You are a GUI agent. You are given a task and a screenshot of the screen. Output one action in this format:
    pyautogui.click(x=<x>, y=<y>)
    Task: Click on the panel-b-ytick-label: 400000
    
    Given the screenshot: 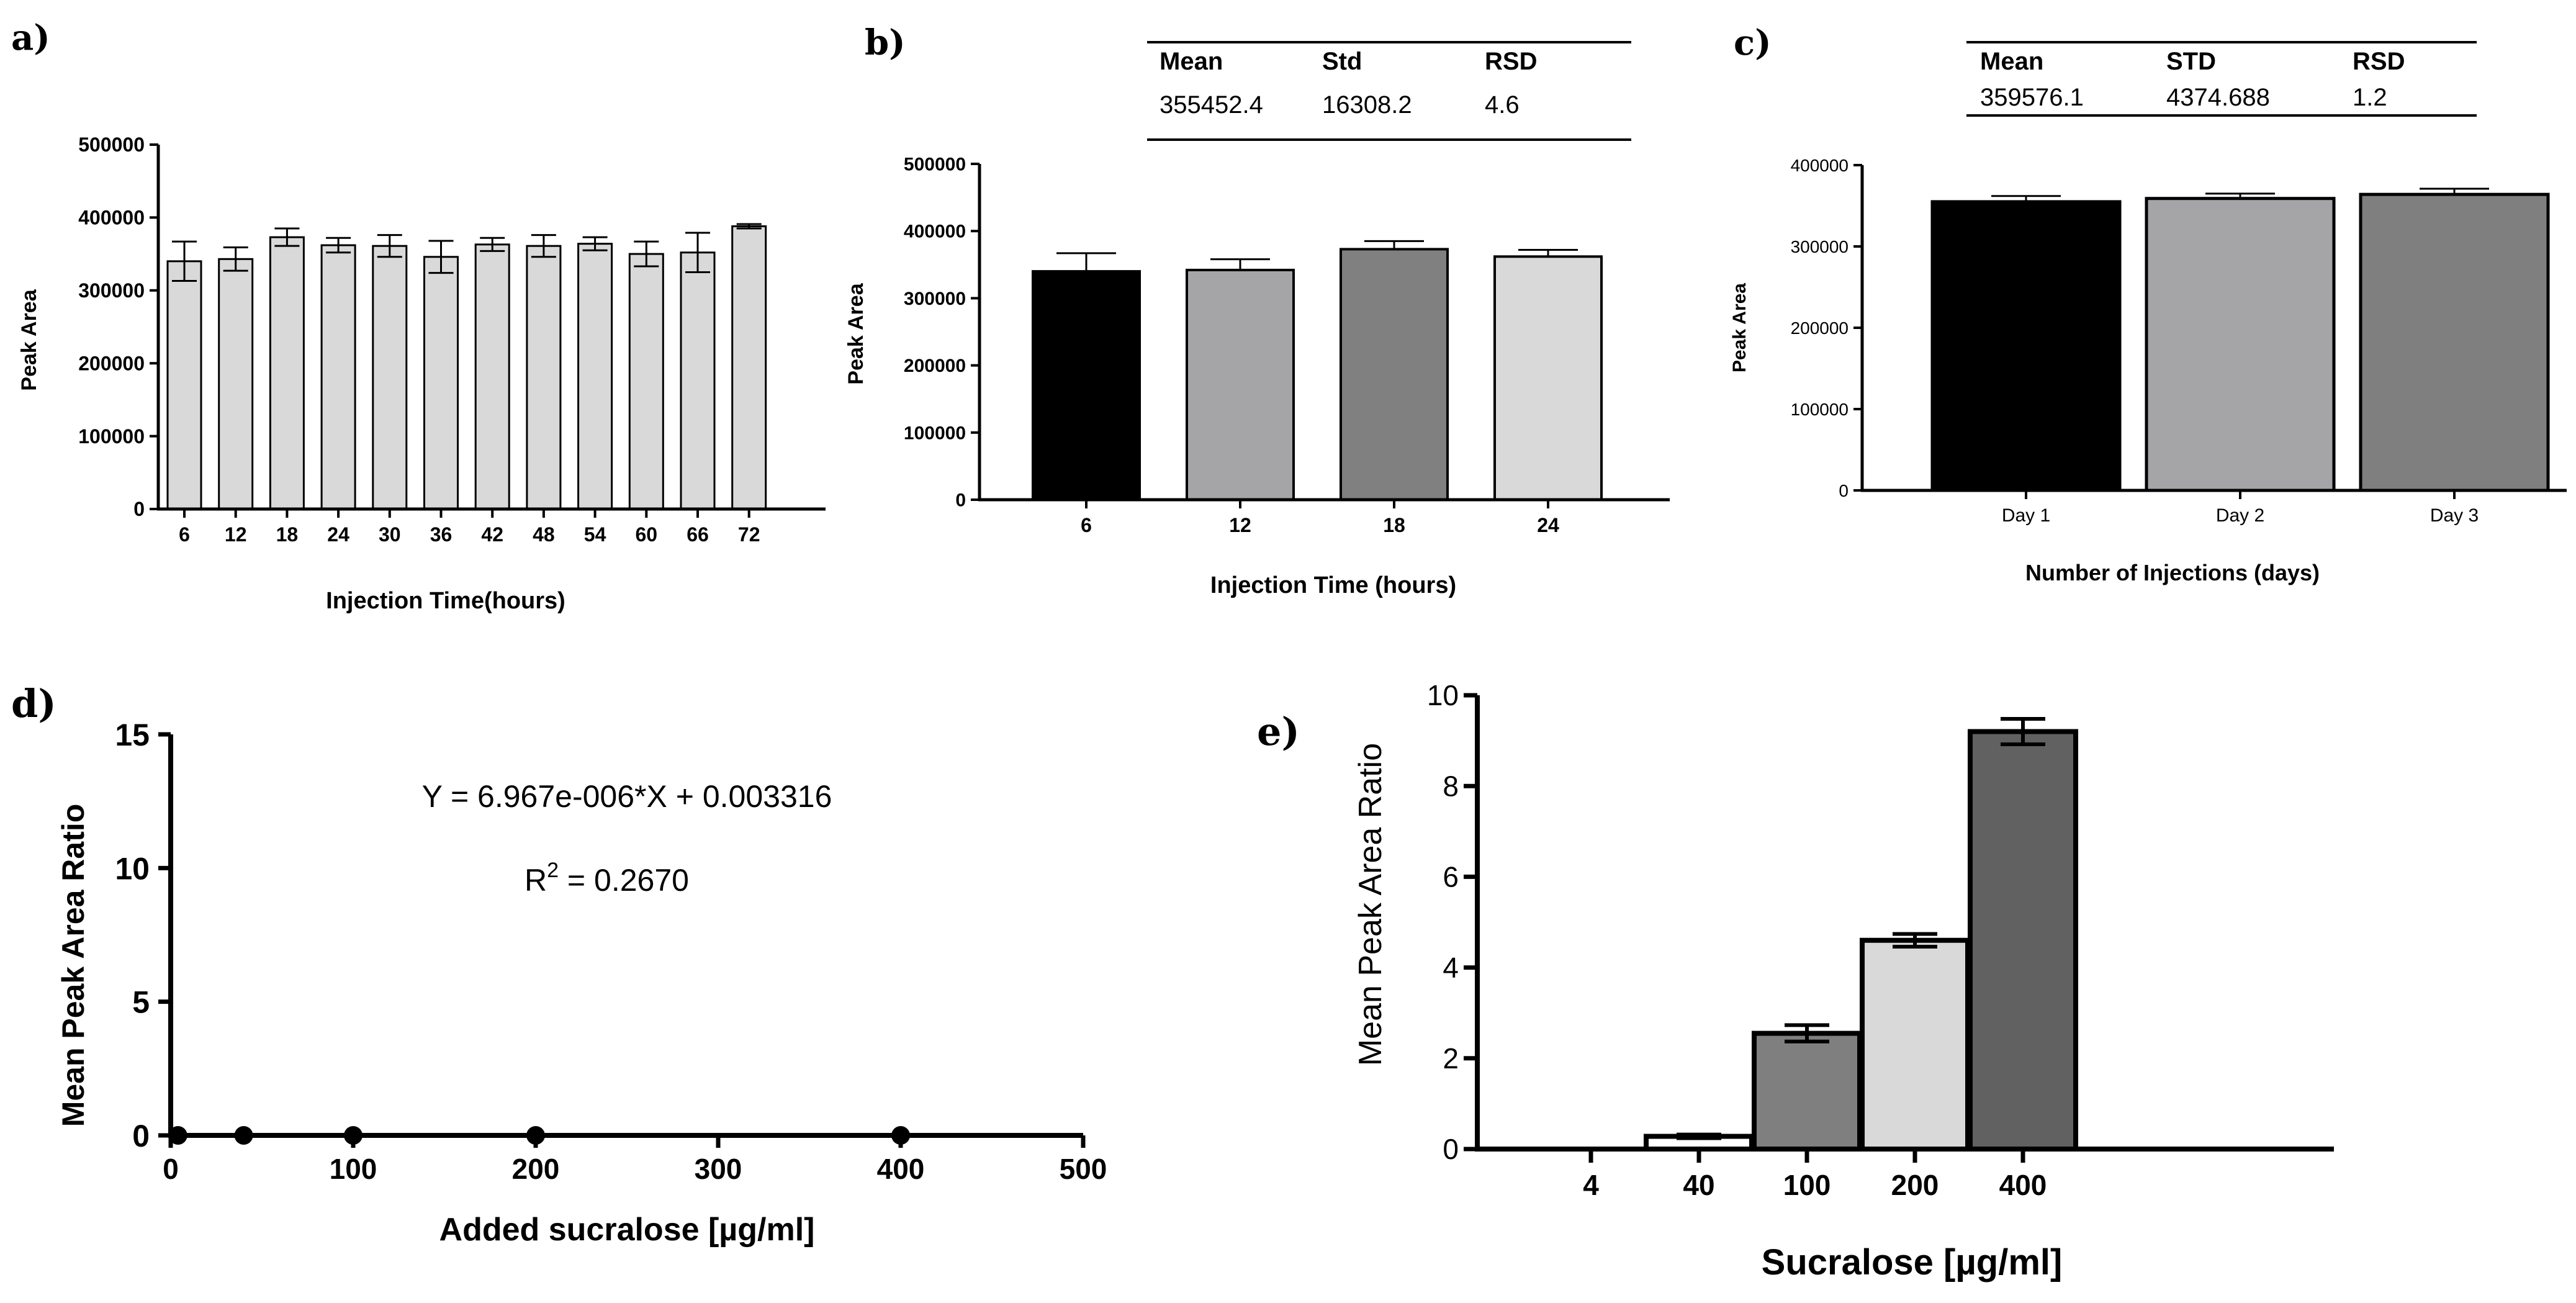 What is the action you would take?
    pyautogui.click(x=935, y=232)
    